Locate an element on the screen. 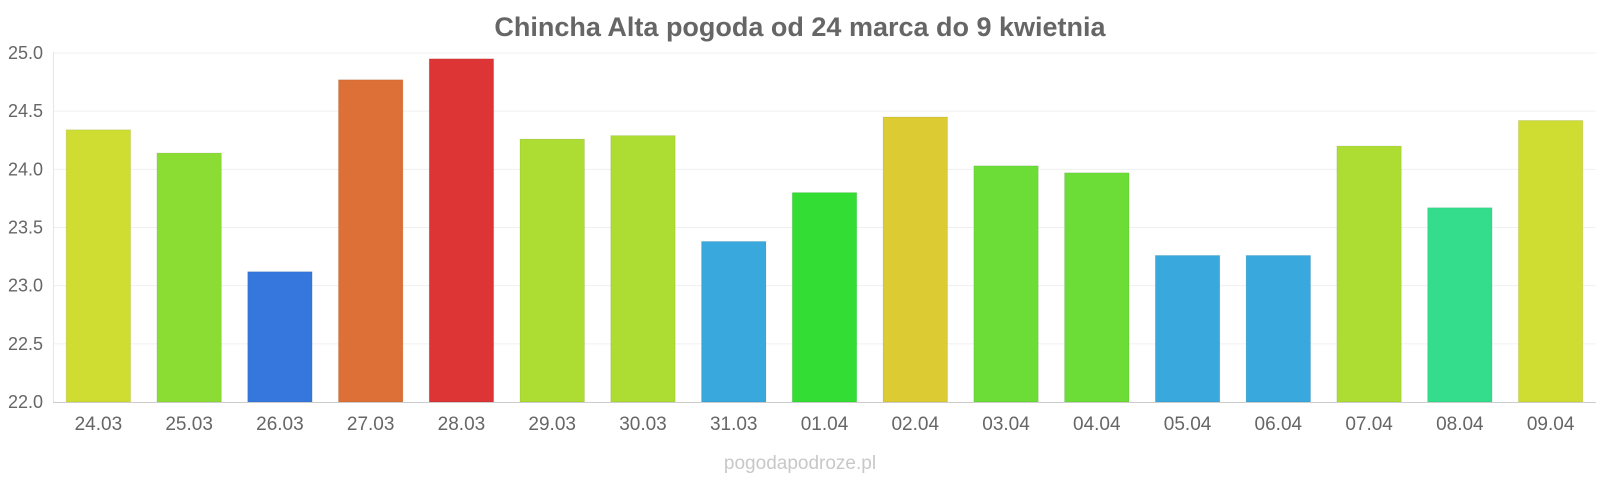 The height and width of the screenshot is (480, 1600). y-axis-ticks: 22.0 22.5 23.0 23.5 24.0 24.5 25.0 is located at coordinates (25, 227).